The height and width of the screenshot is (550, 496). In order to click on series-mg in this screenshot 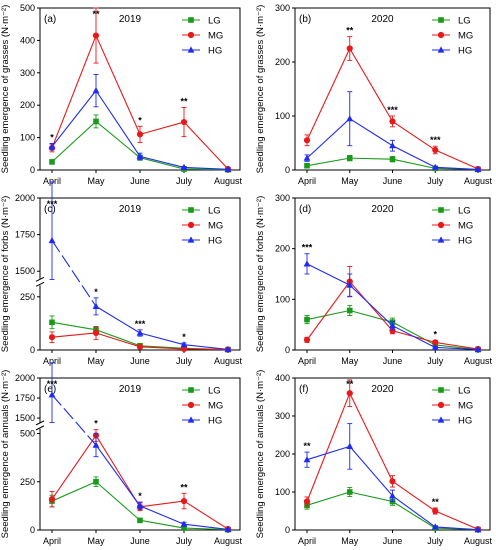, I will do `click(392, 309)`.